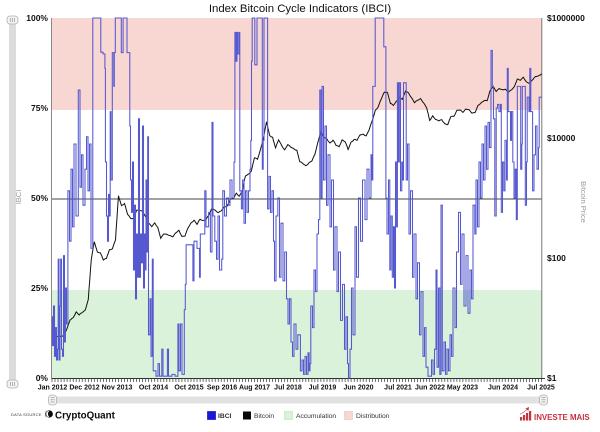 This screenshot has height=432, width=600. Describe the element at coordinates (37, 18) in the screenshot. I see `svg-text: 100%` at that location.